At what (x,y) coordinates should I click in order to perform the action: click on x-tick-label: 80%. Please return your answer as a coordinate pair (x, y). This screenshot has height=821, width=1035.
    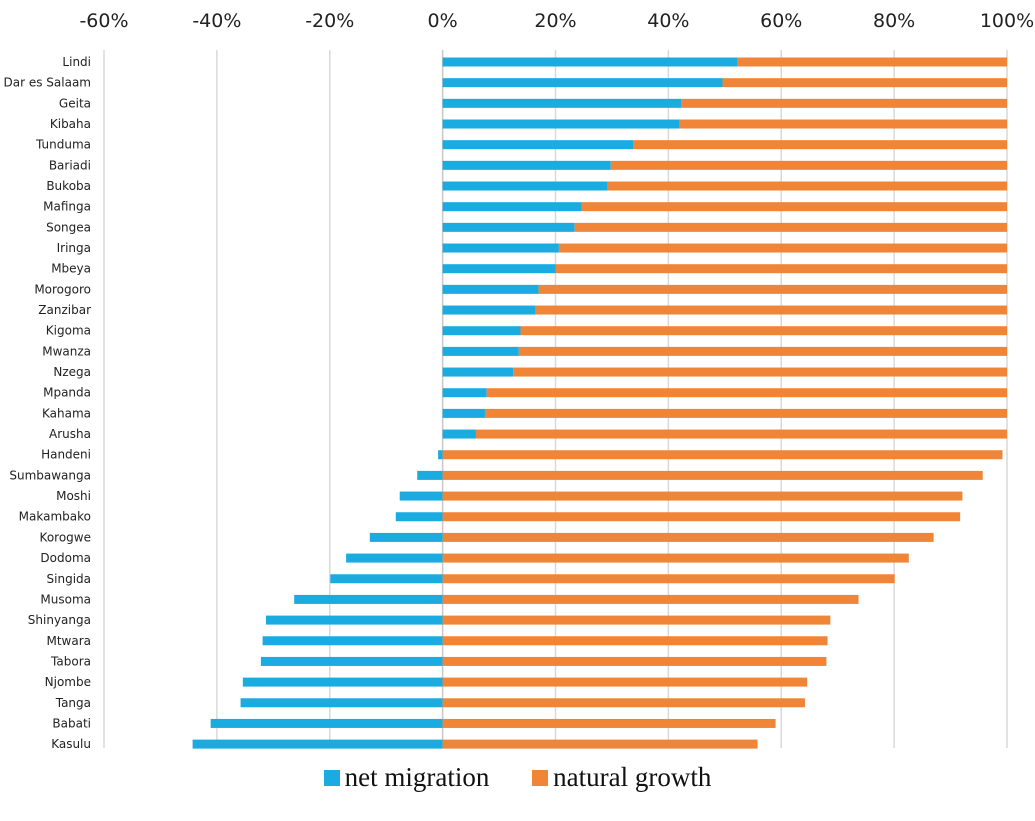
    Looking at the image, I should click on (894, 21).